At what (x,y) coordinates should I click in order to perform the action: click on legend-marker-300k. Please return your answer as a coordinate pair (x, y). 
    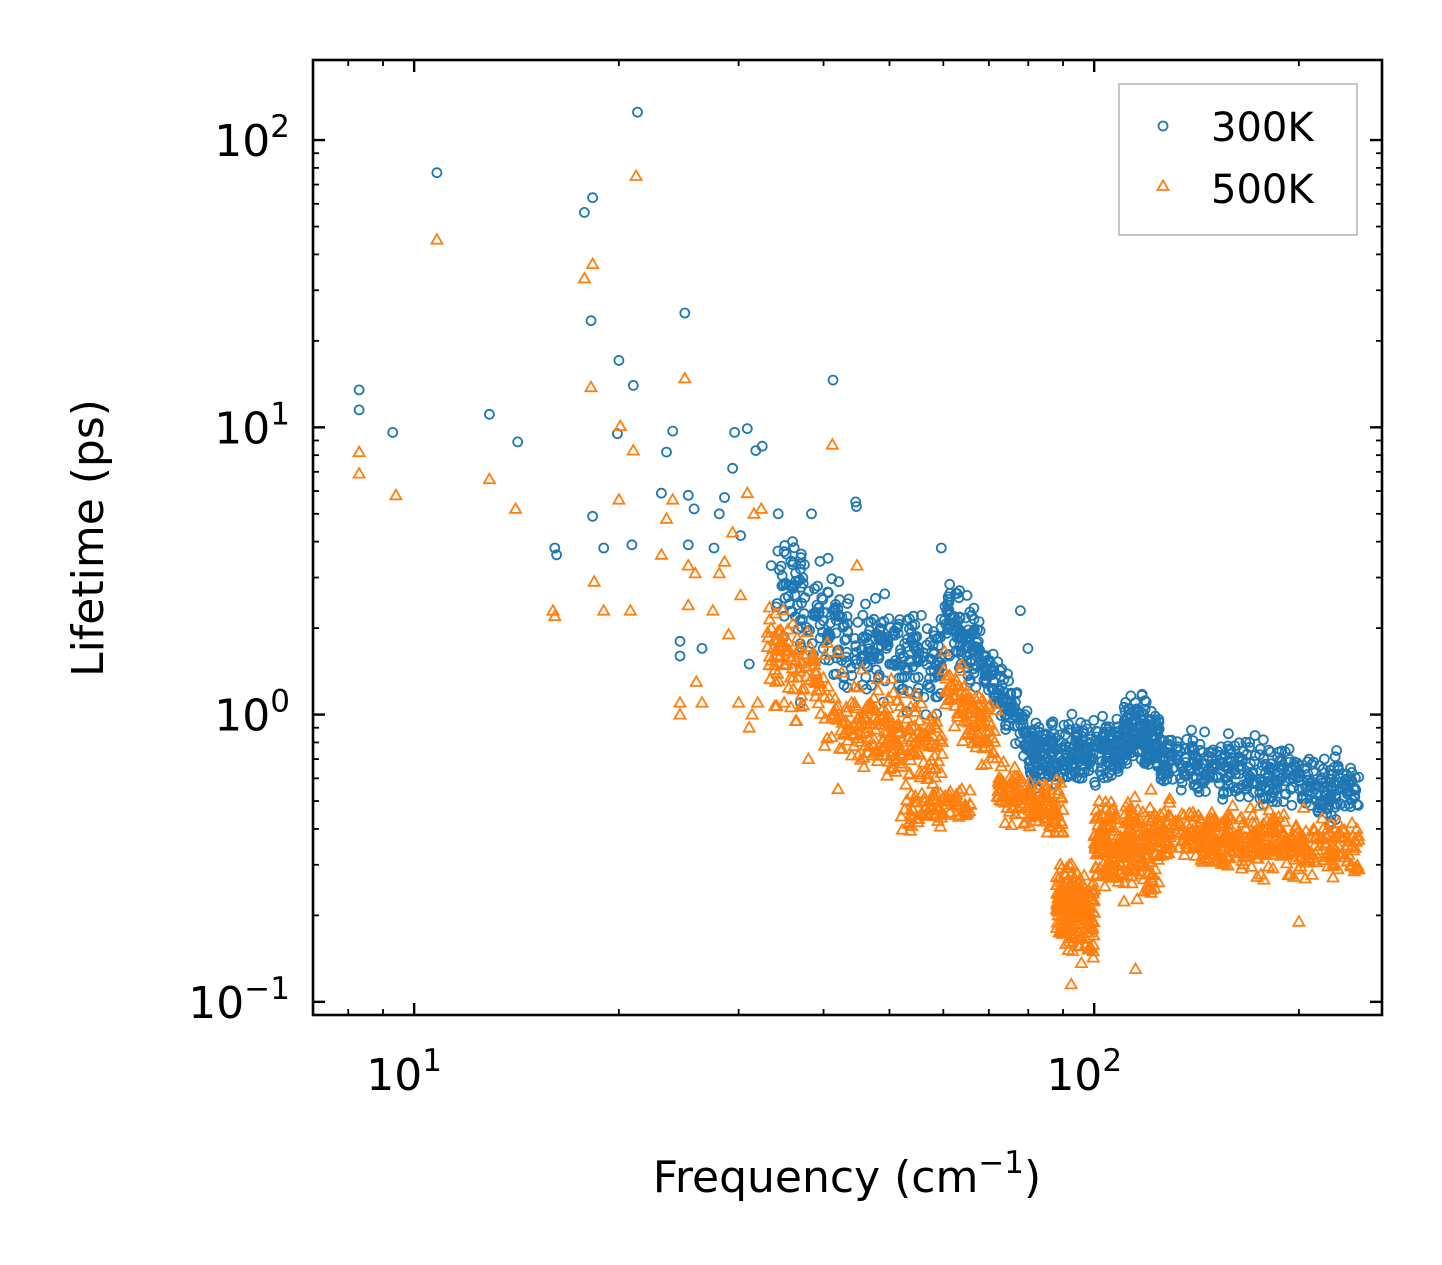
    Looking at the image, I should click on (1163, 126).